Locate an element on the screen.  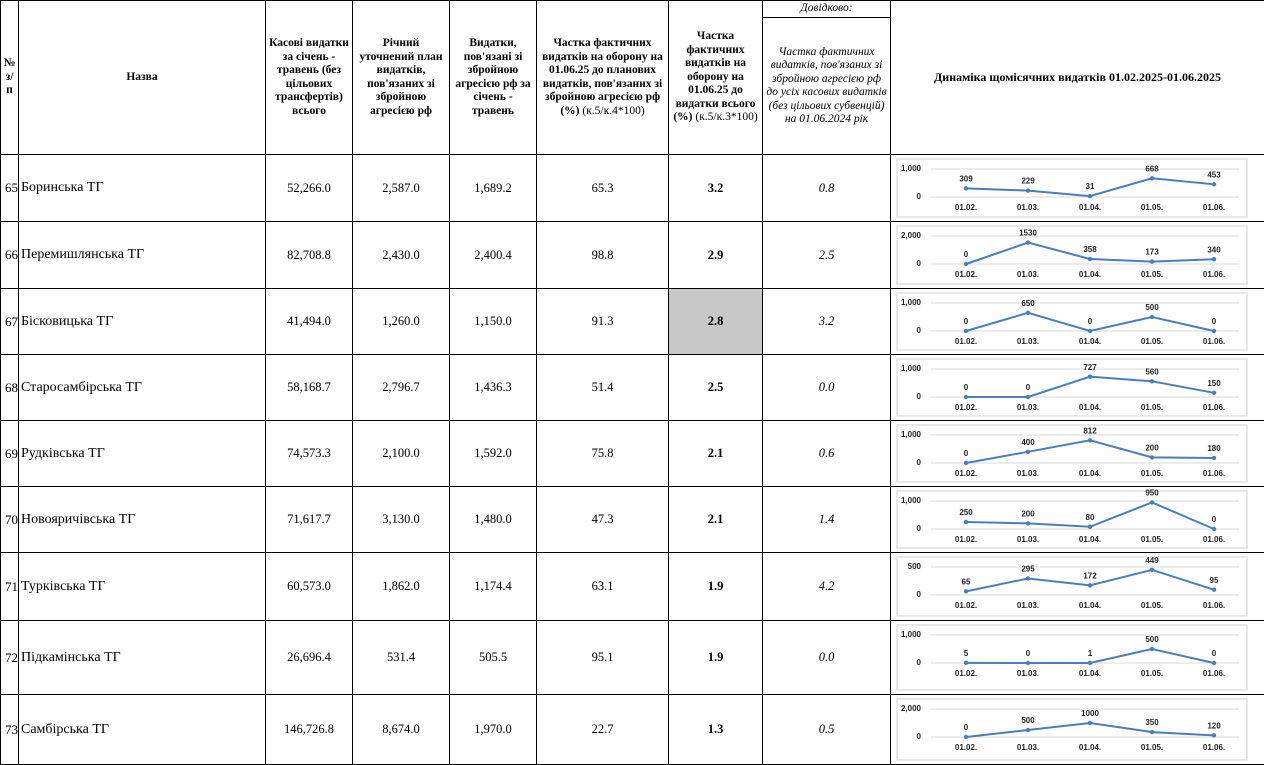
value-cell: 1,592.0 is located at coordinates (493, 453).